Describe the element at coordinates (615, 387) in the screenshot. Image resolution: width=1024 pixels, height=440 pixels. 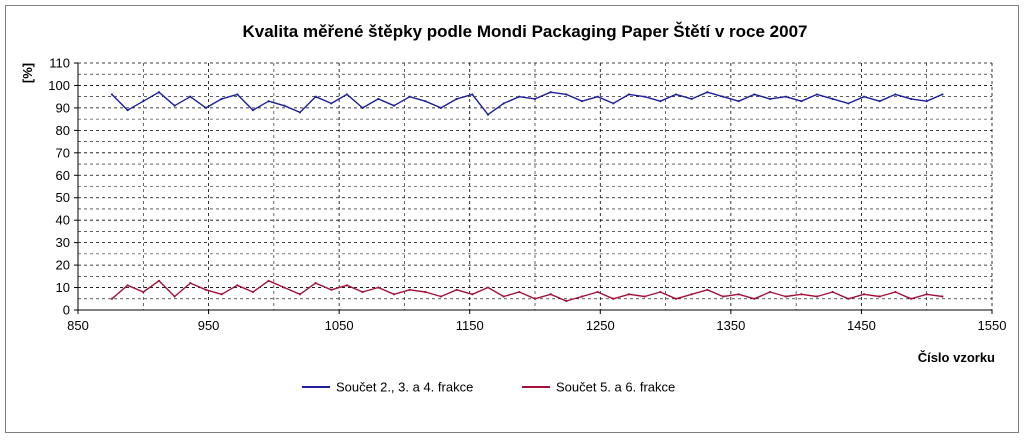
I see `legend-label-2: Součet 5. a 6. frakce` at that location.